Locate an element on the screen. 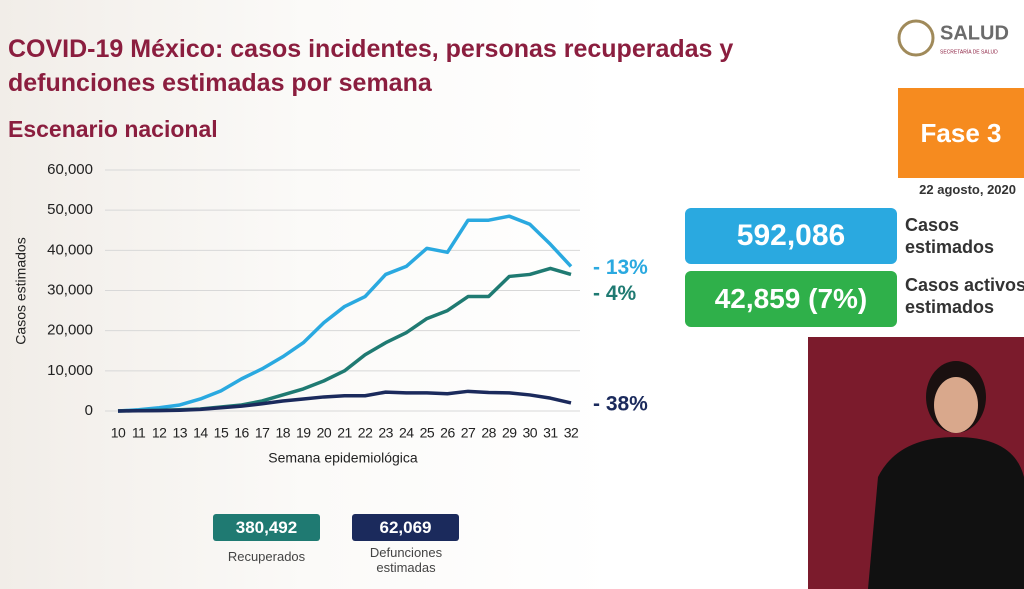 The height and width of the screenshot is (589, 1024). x-tick-label: 12 is located at coordinates (159, 433).